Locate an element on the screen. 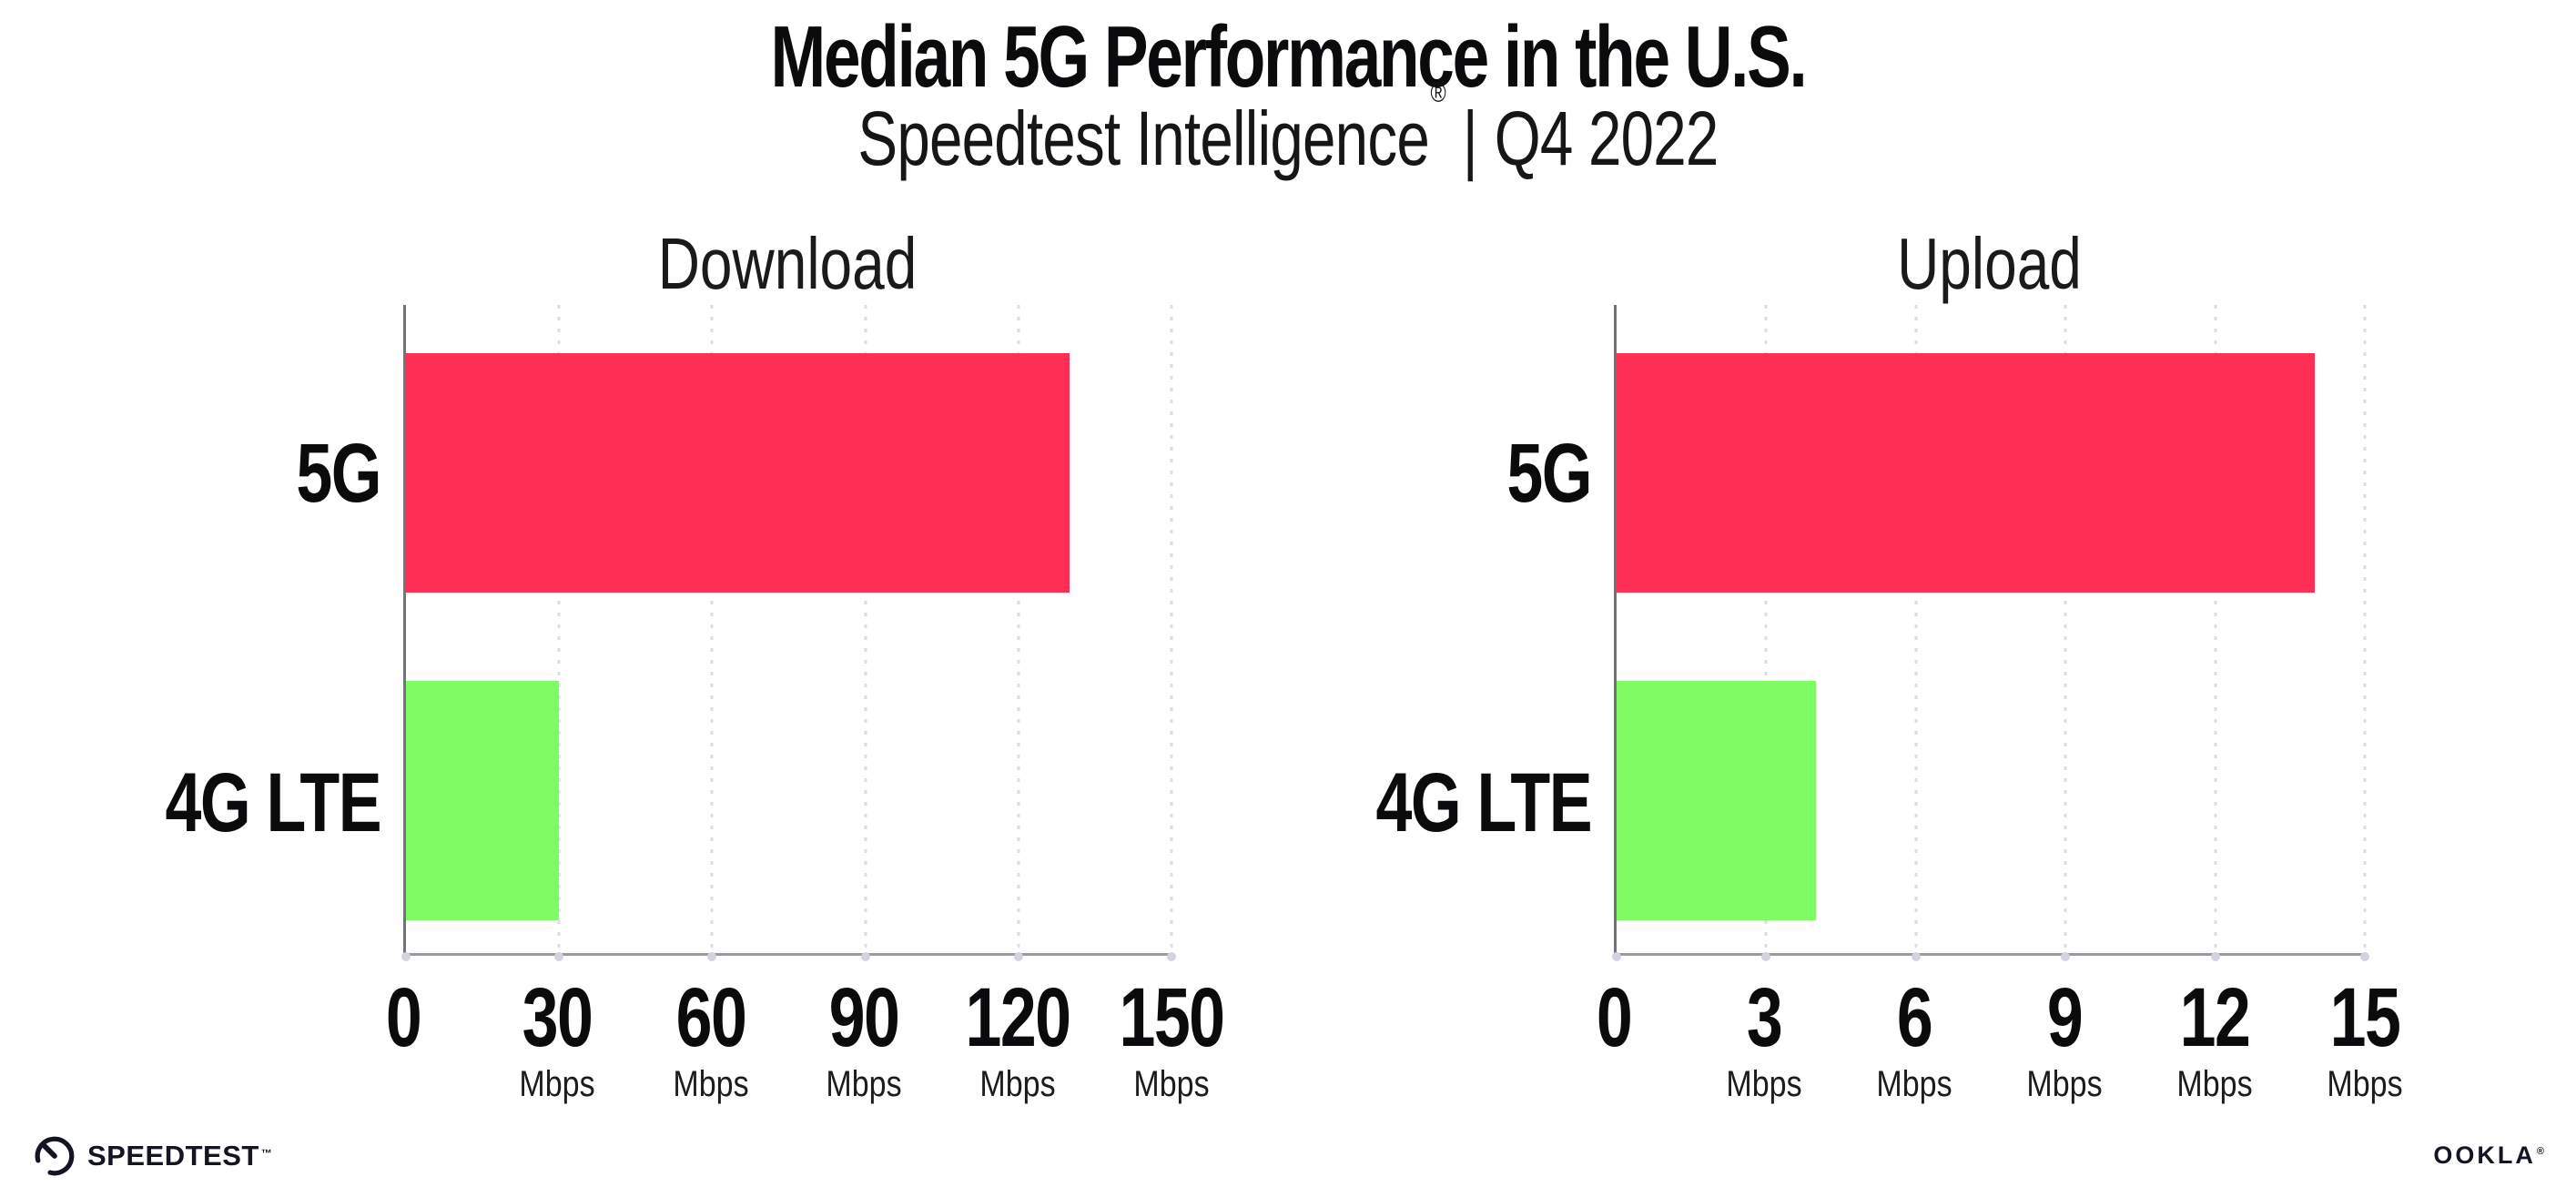 The image size is (2576, 1197). registered-mark: ® is located at coordinates (1438, 93).